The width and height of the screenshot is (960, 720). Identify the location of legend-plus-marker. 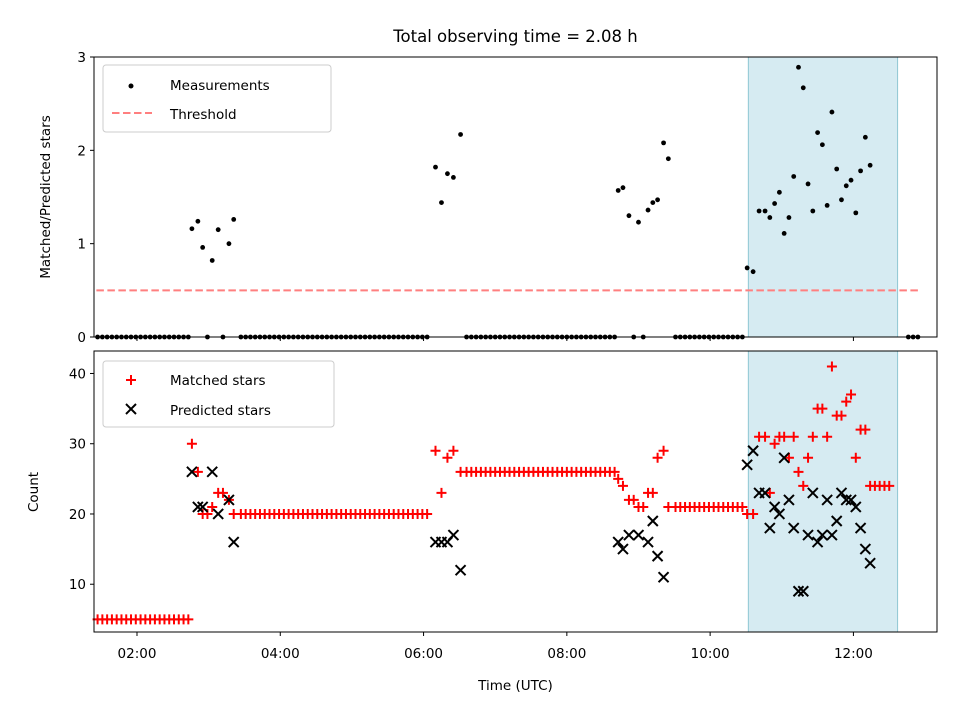
(131, 380).